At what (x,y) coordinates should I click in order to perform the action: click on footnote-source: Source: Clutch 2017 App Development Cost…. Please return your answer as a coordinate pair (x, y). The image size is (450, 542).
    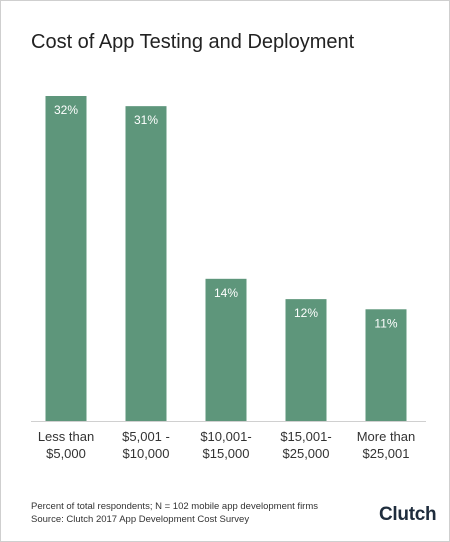
    Looking at the image, I should click on (140, 519).